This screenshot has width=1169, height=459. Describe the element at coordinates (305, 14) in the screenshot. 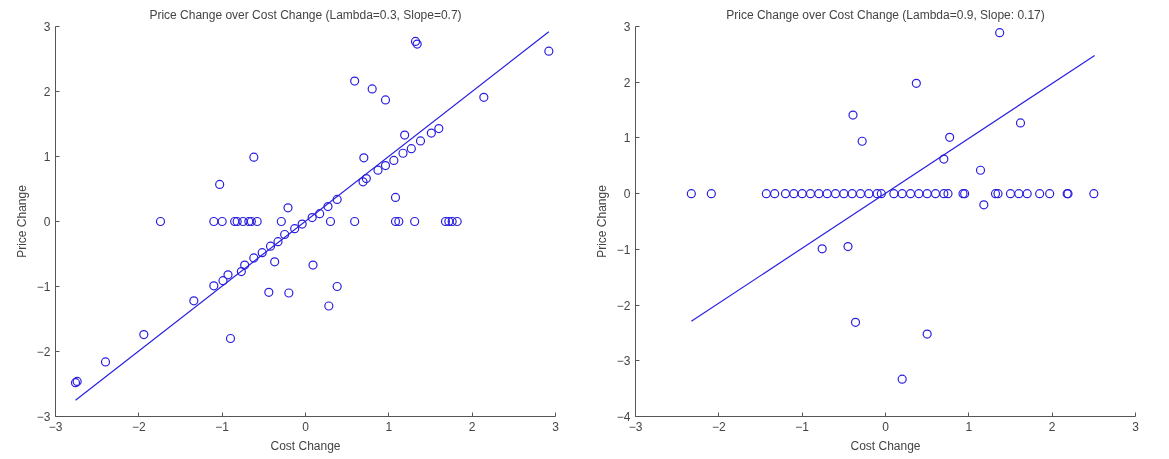

I see `chart-title: Price Change over Cost Change (Lambda=0.3, Slope=0.7)` at that location.